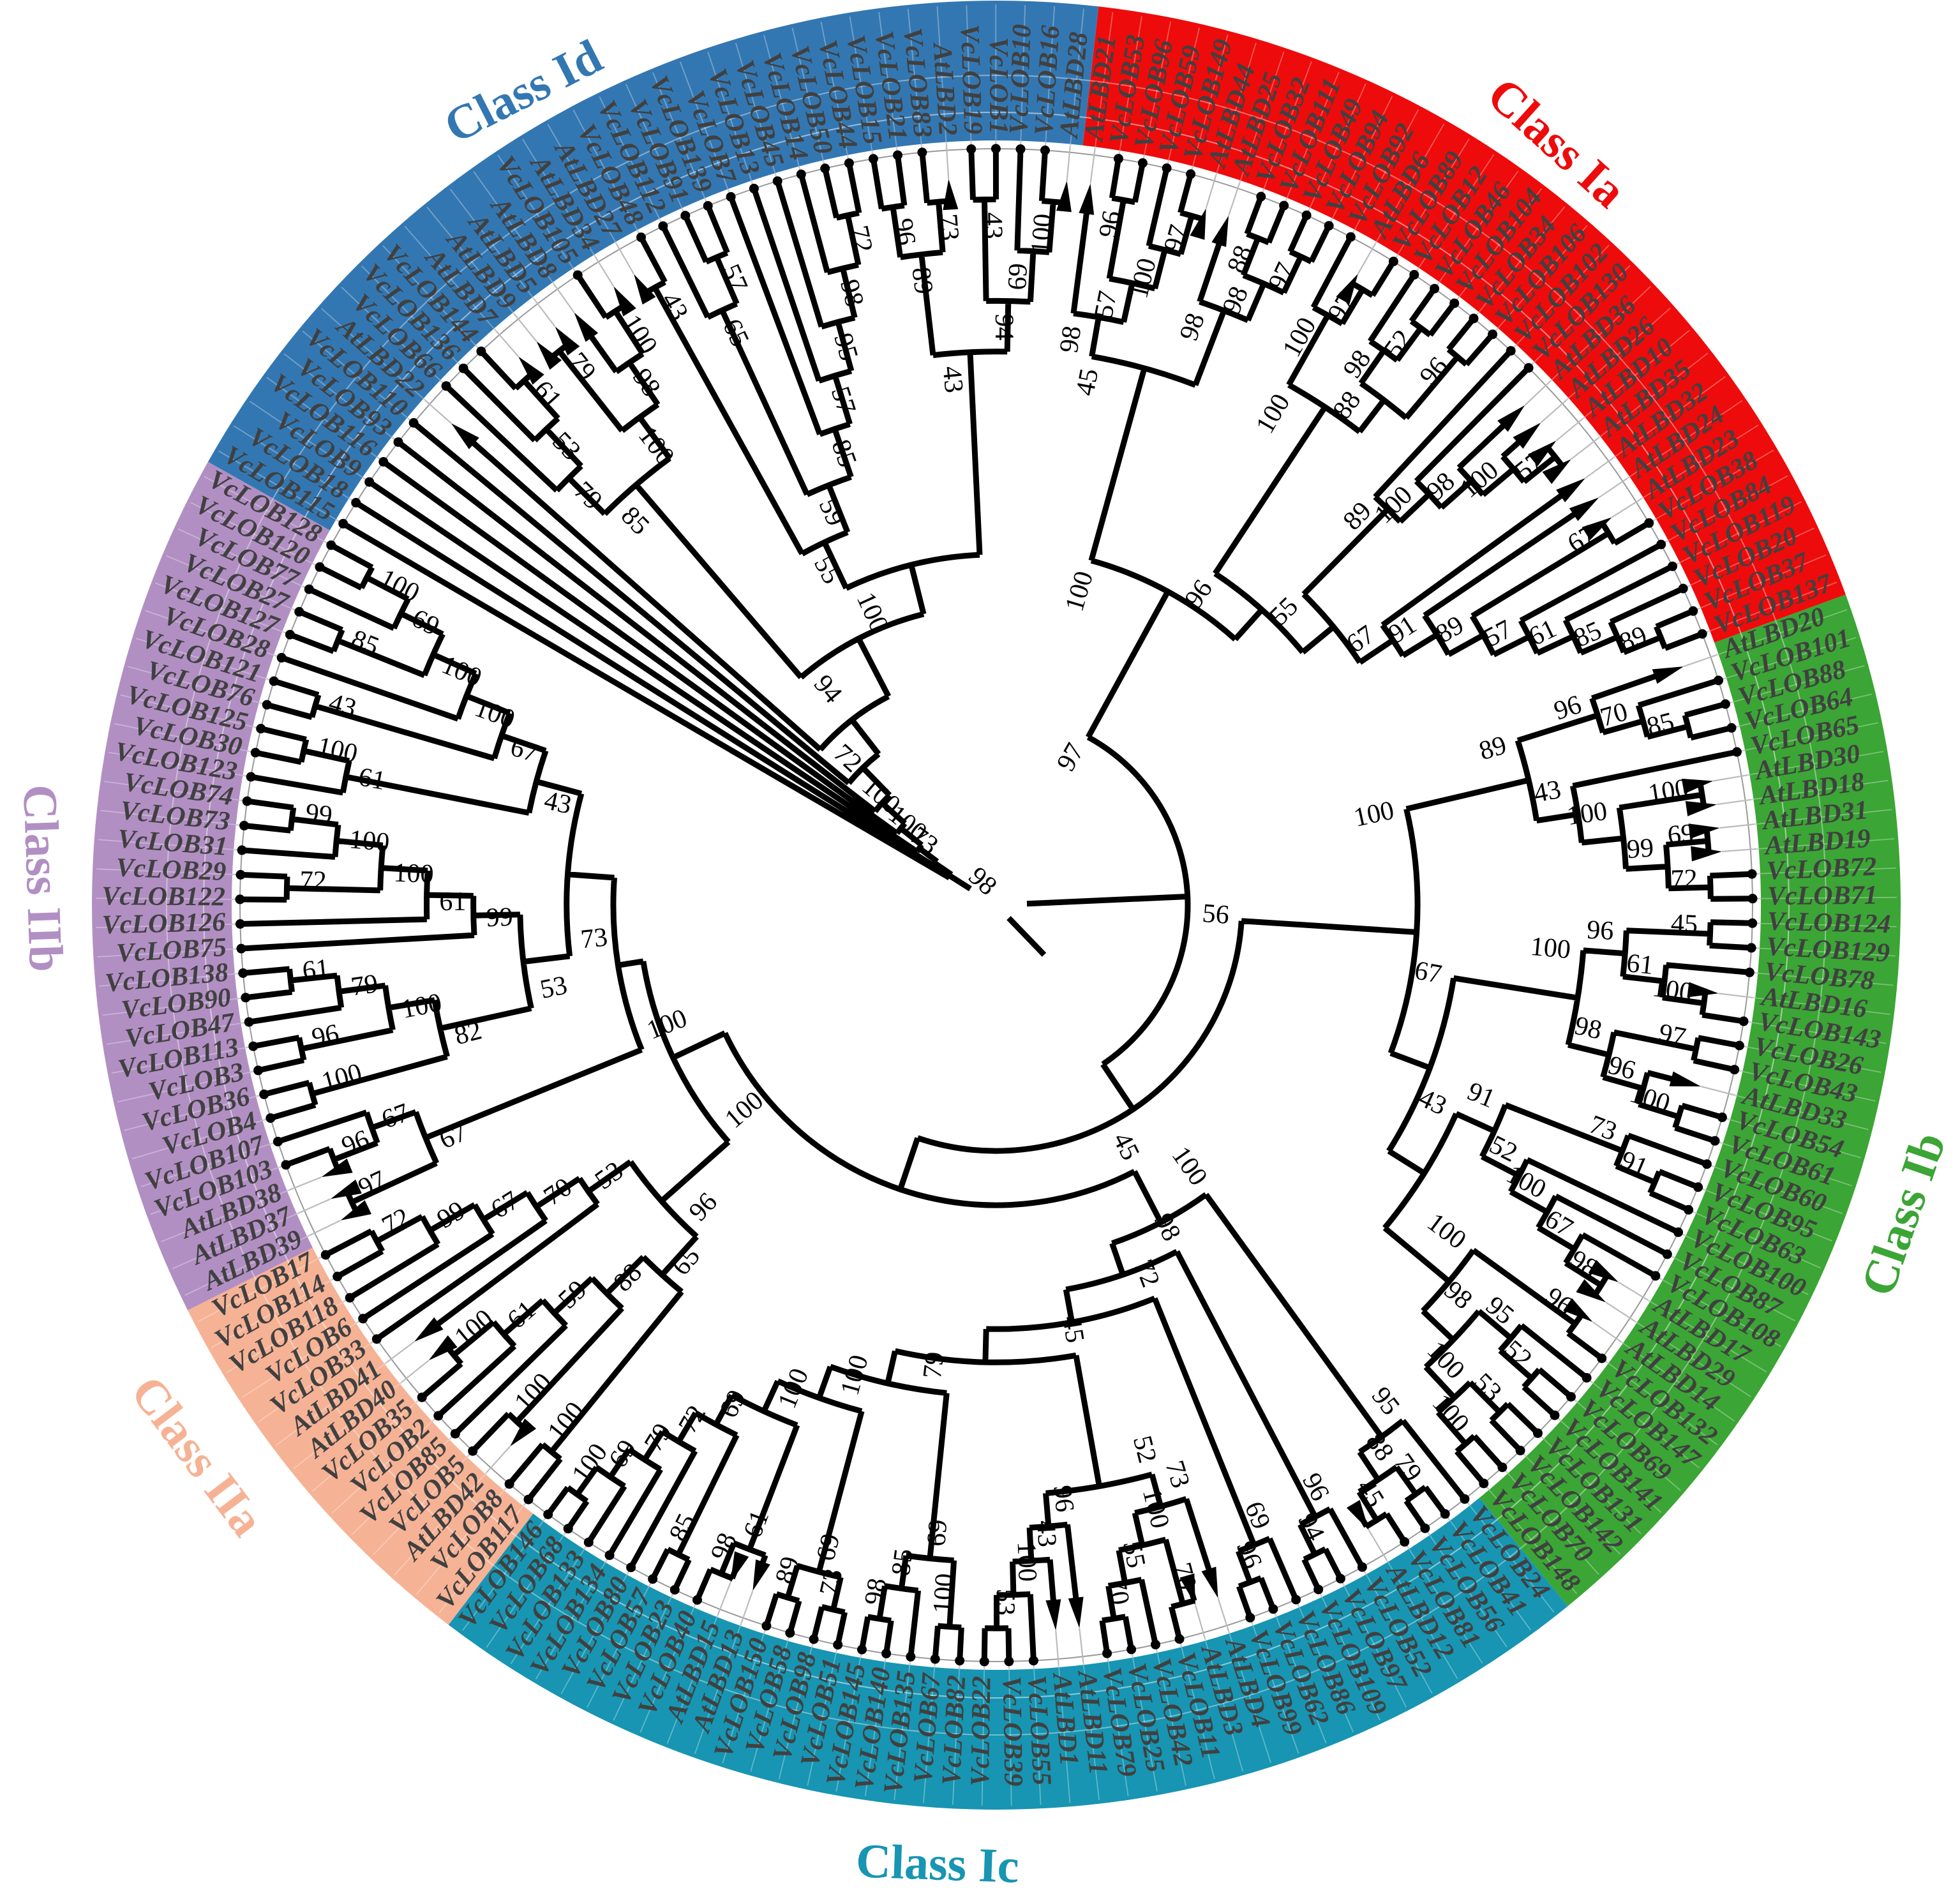  Describe the element at coordinates (172, 870) in the screenshot. I see `svg-text: VcLOB29` at that location.